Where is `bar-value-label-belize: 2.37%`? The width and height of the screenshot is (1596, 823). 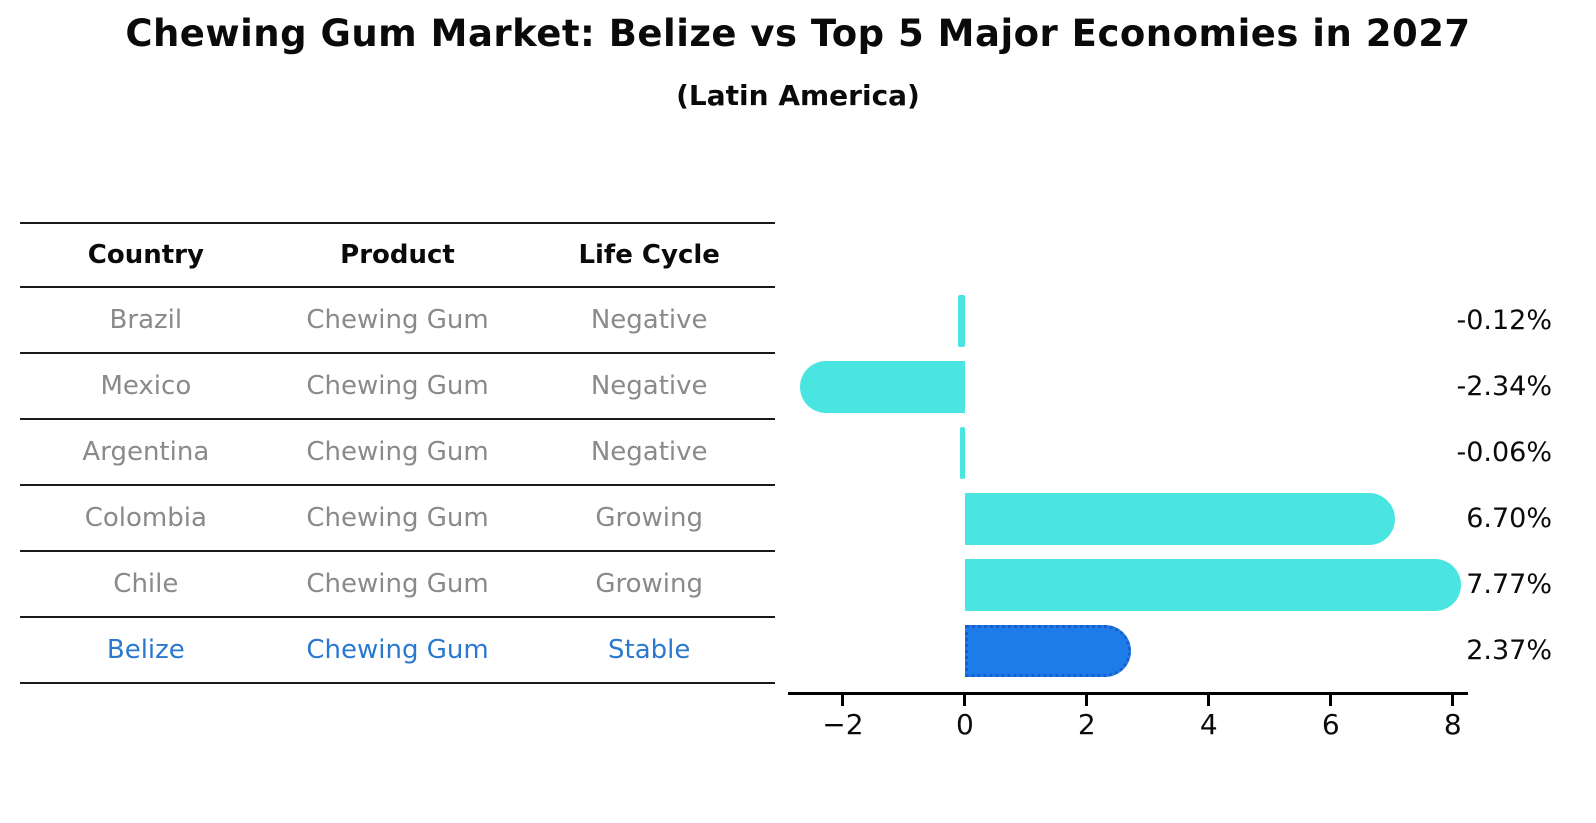 bar-value-label-belize: 2.37% is located at coordinates (1509, 650).